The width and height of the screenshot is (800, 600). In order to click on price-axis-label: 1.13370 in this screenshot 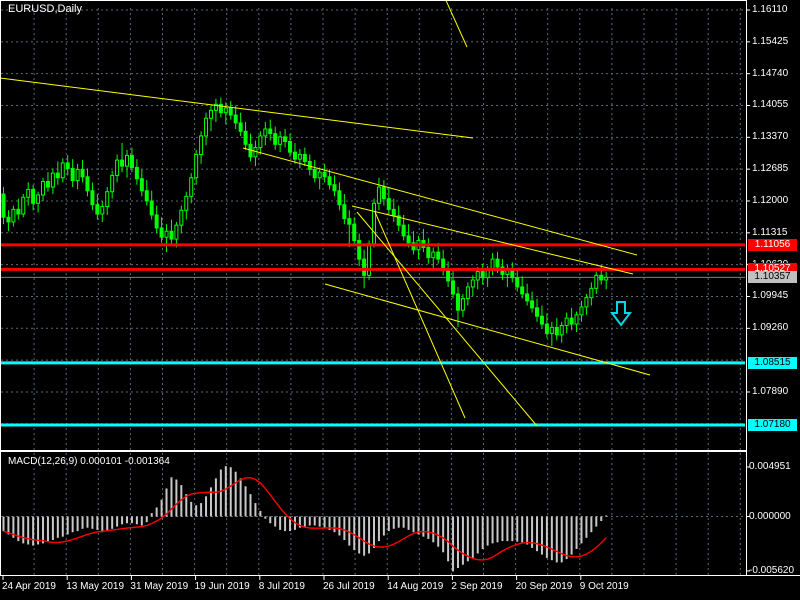, I will do `click(770, 137)`.